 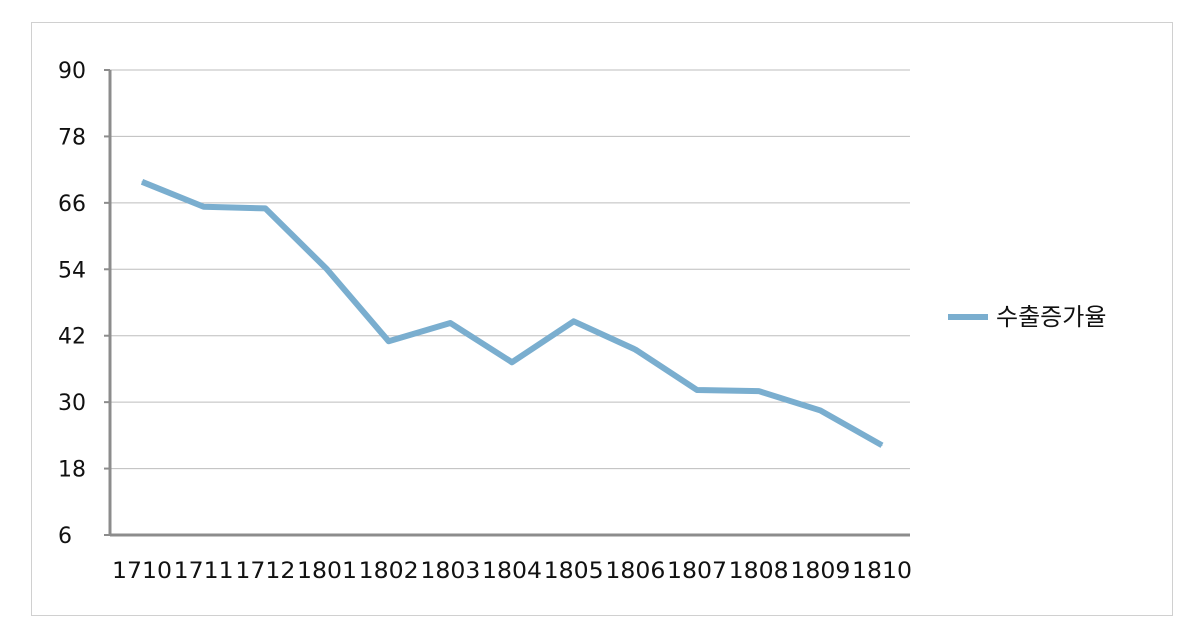 What do you see at coordinates (72, 137) in the screenshot?
I see `y-tick-label: 78` at bounding box center [72, 137].